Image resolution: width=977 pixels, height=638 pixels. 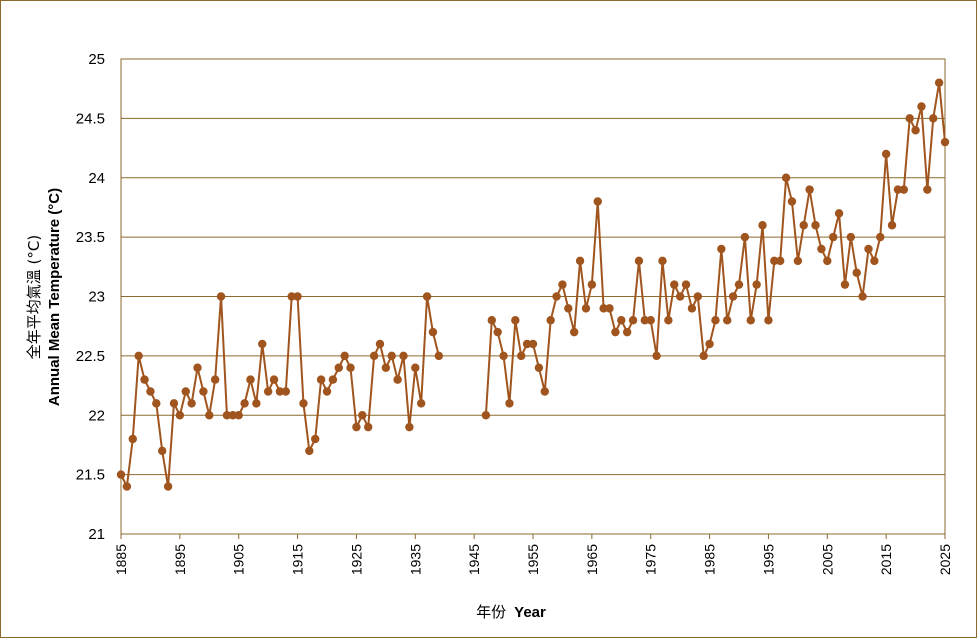 What do you see at coordinates (44, 297) in the screenshot?
I see `y-axis-label: 全年平均氣溫 (°C) Annual Mean Temperature (°C)` at bounding box center [44, 297].